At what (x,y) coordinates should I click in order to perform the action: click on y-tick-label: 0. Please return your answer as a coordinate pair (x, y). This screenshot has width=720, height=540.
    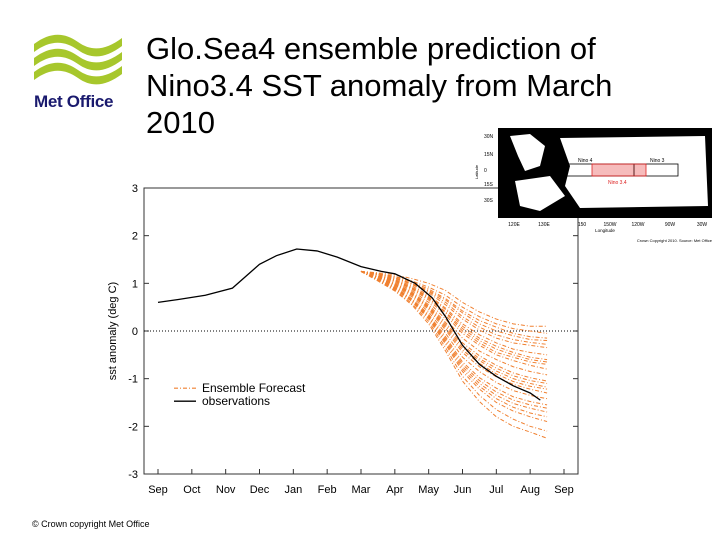
    Looking at the image, I should click on (135, 332).